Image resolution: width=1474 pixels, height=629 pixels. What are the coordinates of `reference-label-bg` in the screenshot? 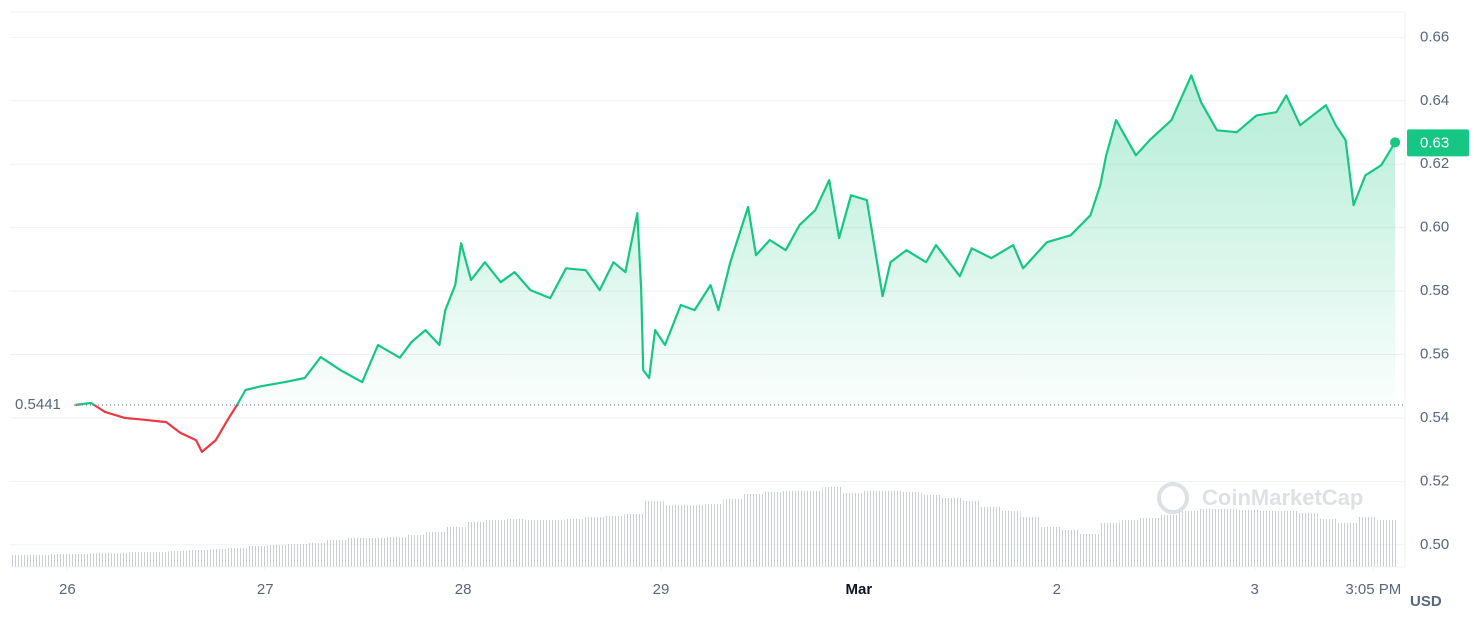 It's located at (41, 404).